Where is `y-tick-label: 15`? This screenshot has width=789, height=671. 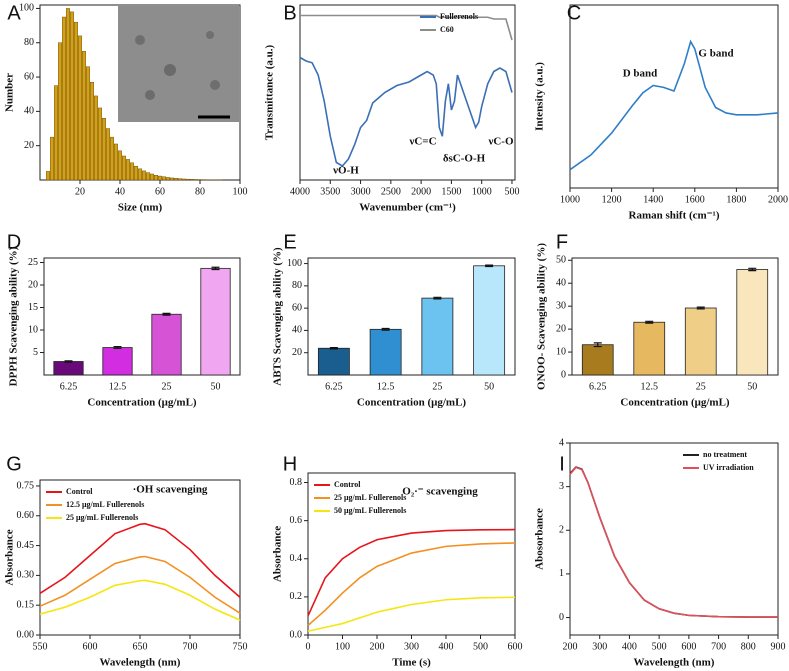 y-tick-label: 15 is located at coordinates (33, 307).